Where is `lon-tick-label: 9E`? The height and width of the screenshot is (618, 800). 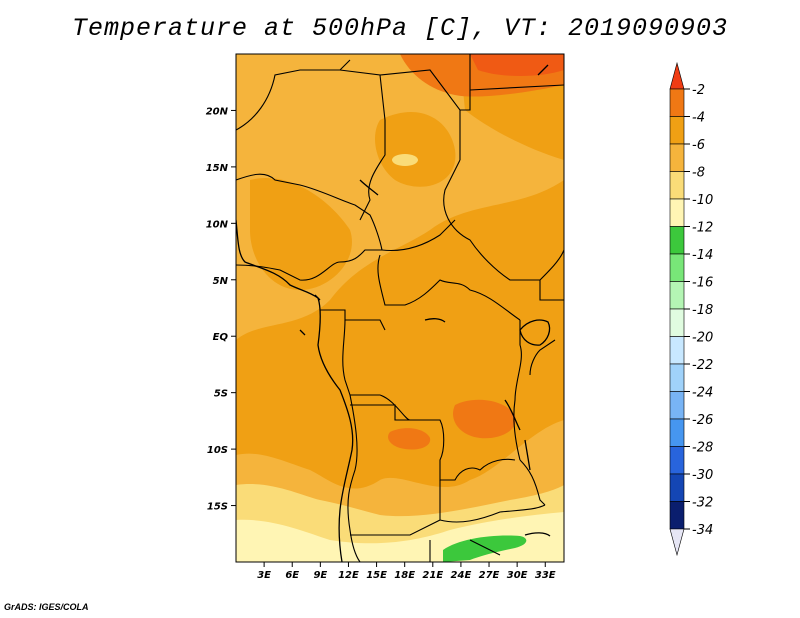 lon-tick-label: 9E is located at coordinates (320, 575).